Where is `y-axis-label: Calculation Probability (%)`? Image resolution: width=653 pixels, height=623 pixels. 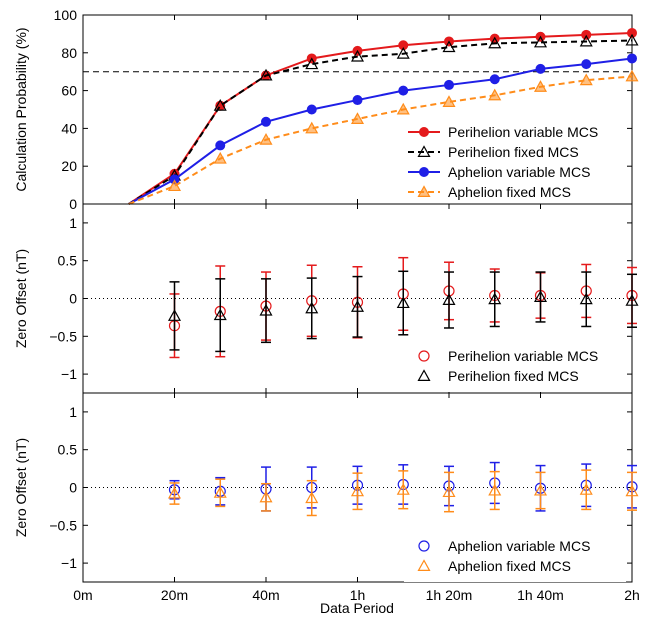
y-axis-label: Calculation Probability (%) is located at coordinates (21, 109).